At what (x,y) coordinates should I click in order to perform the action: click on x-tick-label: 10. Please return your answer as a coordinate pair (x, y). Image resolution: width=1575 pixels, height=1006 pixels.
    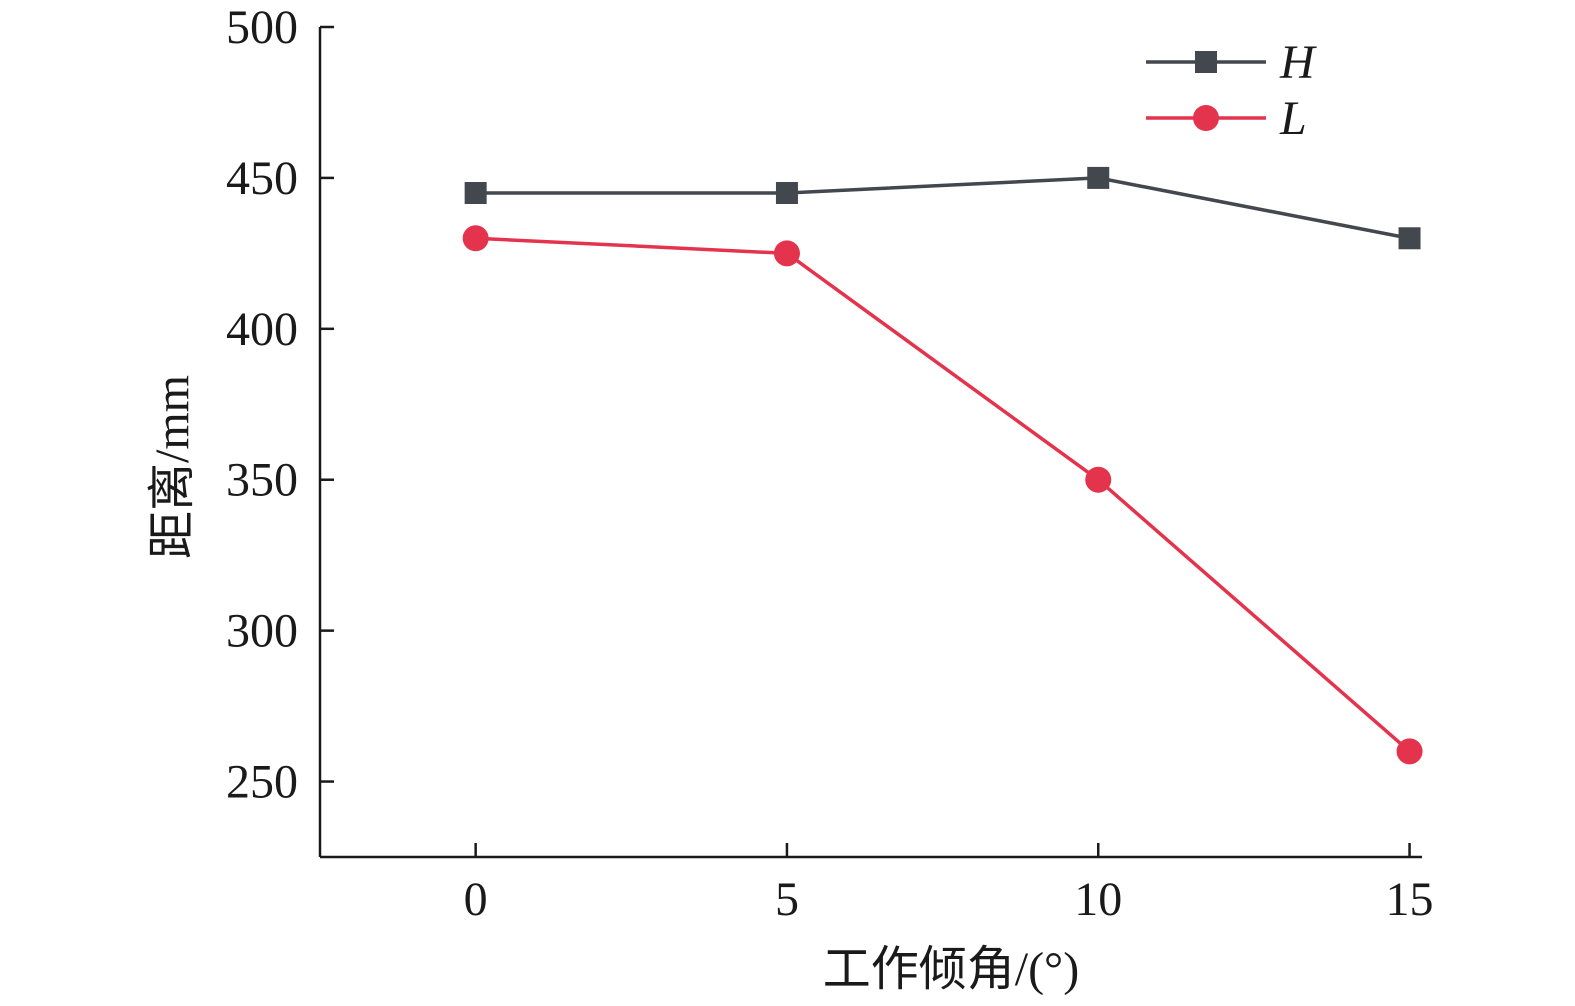
    Looking at the image, I should click on (1098, 899).